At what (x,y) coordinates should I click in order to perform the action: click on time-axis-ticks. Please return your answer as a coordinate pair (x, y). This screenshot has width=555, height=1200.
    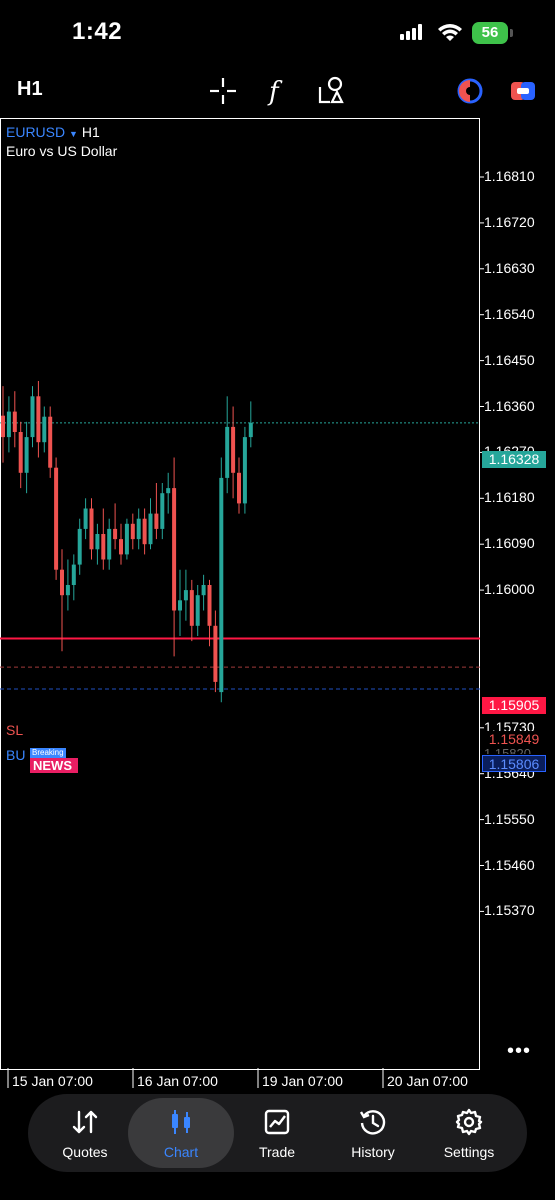
    Looking at the image, I should click on (195, 1078).